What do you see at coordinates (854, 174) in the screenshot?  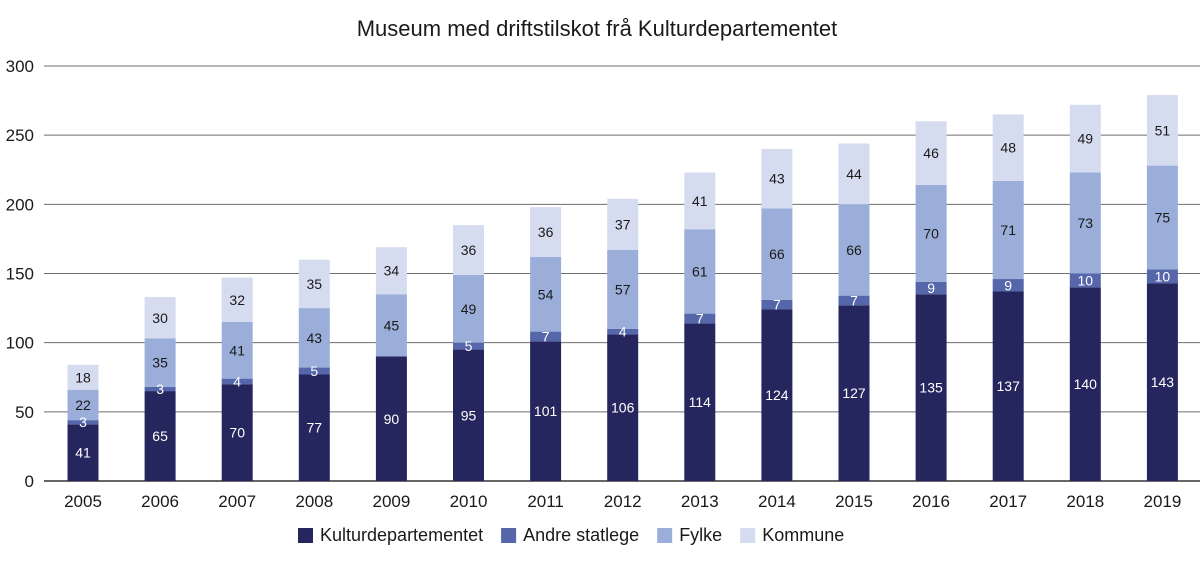 I see `data-label: 44` at bounding box center [854, 174].